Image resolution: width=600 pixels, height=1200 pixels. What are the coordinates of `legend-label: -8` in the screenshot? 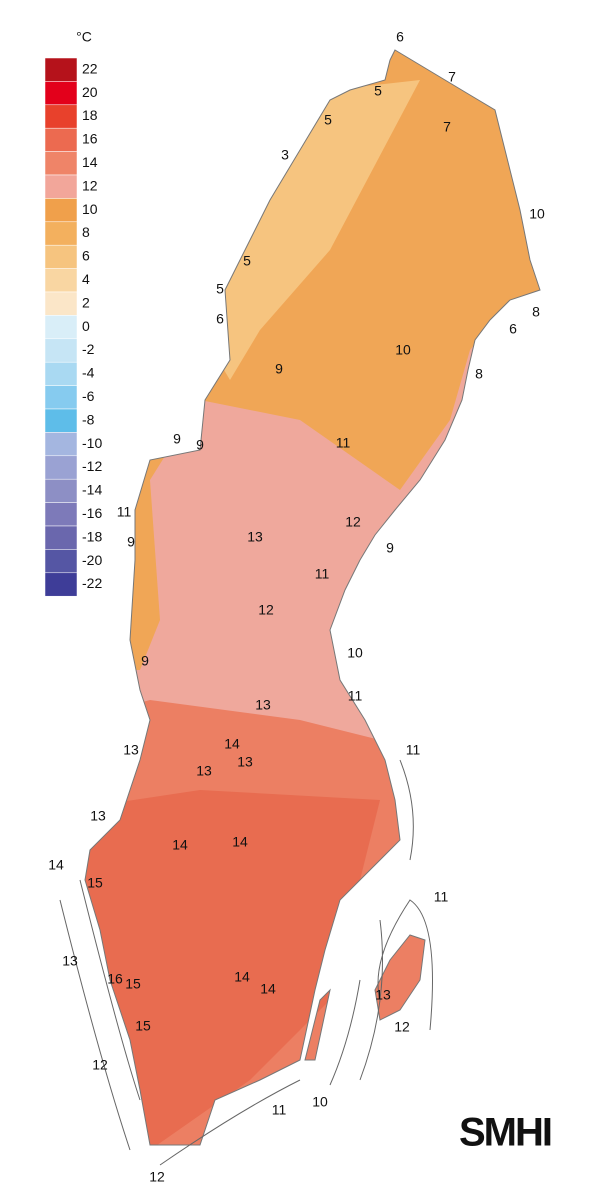 It's located at (88, 419).